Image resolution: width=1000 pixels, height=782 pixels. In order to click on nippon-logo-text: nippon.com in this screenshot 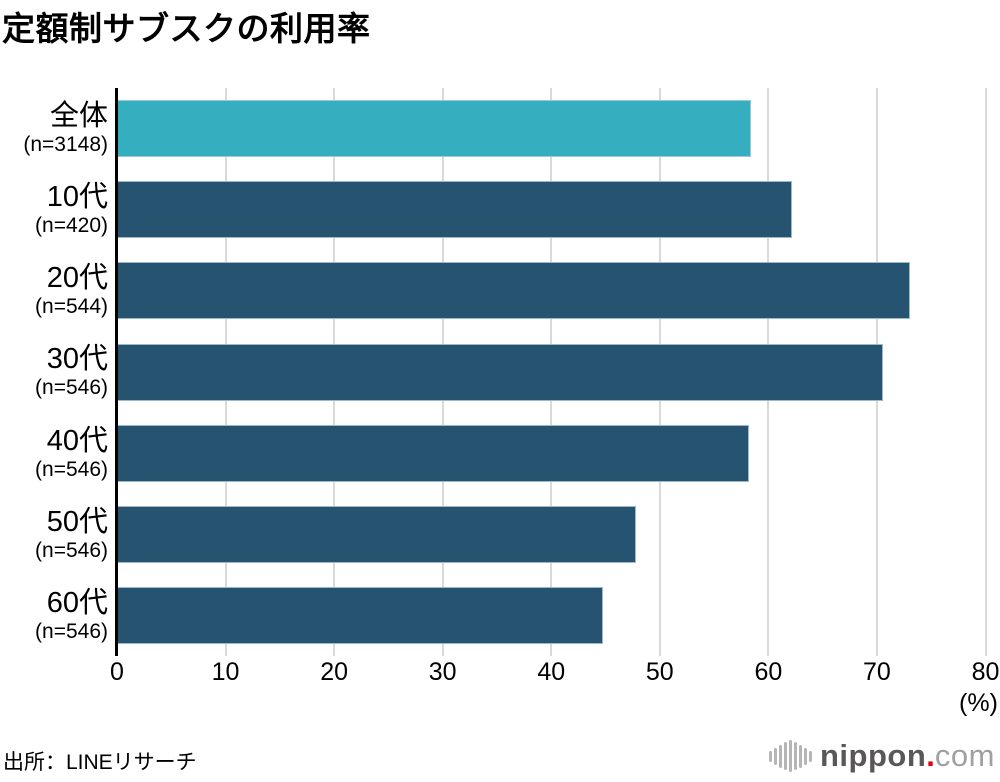, I will do `click(907, 756)`.